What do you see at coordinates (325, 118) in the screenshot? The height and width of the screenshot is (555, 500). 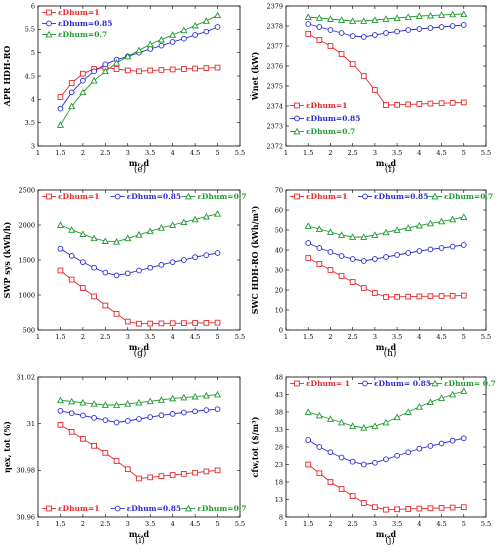 I see `legend-entry-1: εDhum=0.85` at bounding box center [325, 118].